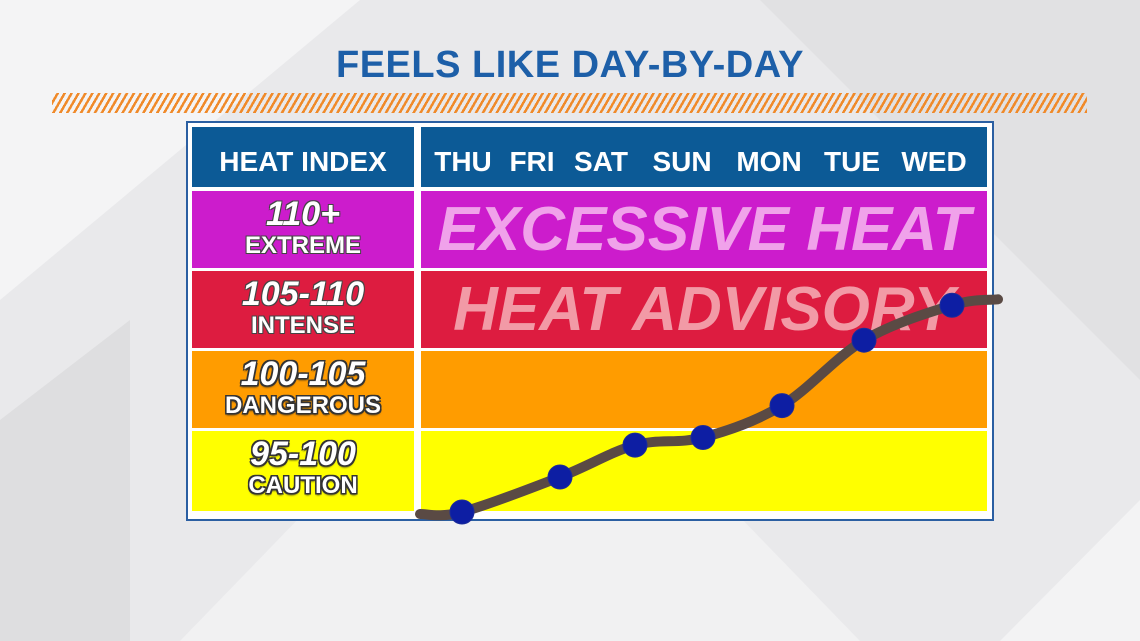 The width and height of the screenshot is (1140, 641). I want to click on data-point-wed, so click(952, 305).